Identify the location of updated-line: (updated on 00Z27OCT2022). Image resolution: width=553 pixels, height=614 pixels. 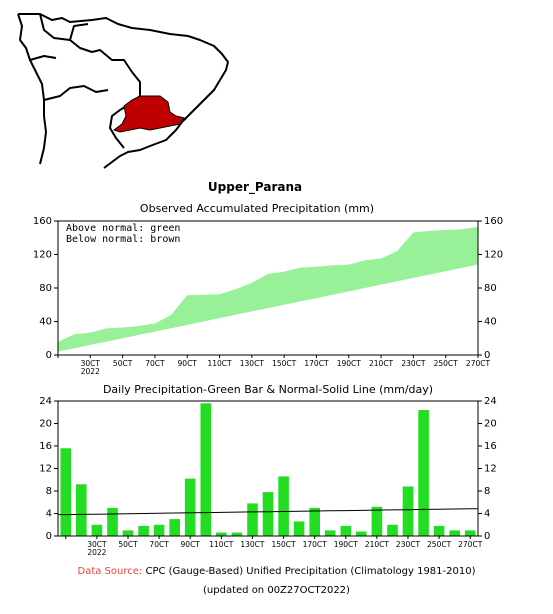
(276, 590).